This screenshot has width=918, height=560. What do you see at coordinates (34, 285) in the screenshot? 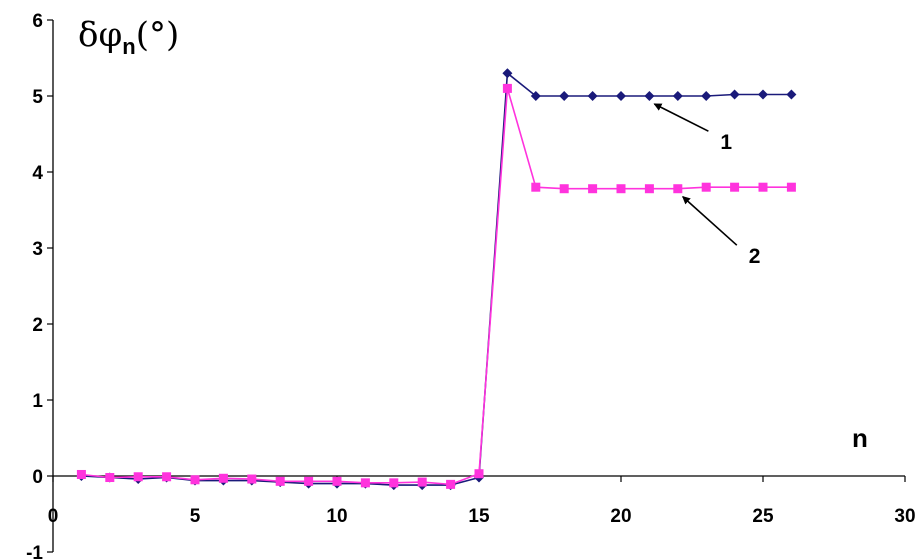
I see `y-tick-labels: -1 0 1 2 3 4 5 6` at bounding box center [34, 285].